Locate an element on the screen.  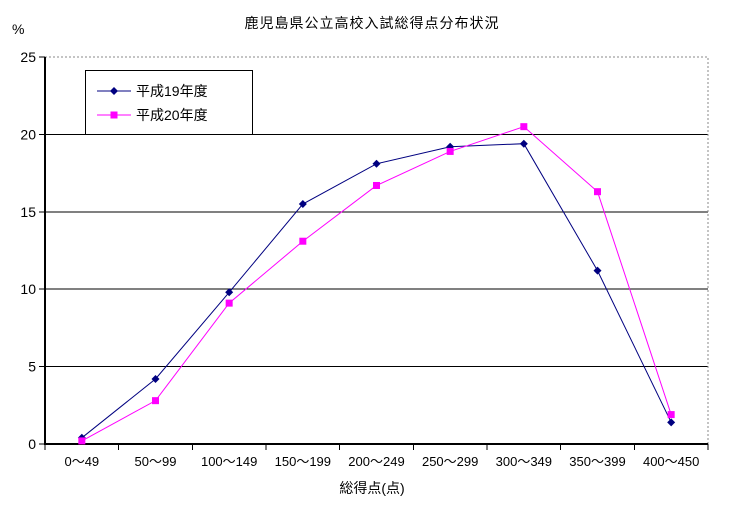
x-category-label: 200〜249 is located at coordinates (376, 461).